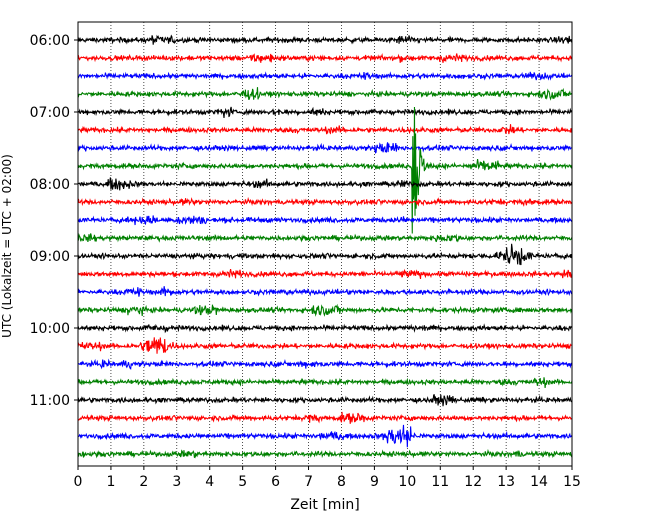  I want to click on x-tick-label: 12, so click(473, 482).